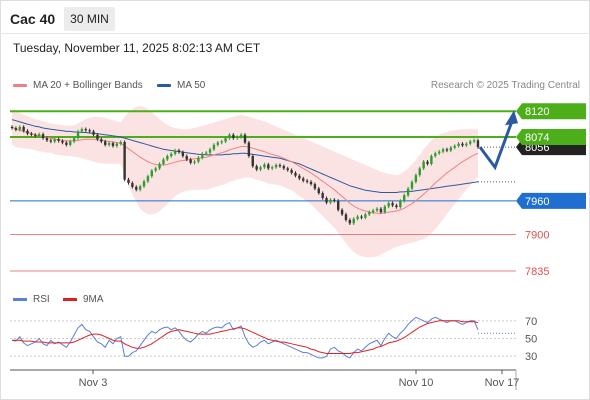 This screenshot has height=400, width=590. Describe the element at coordinates (551, 137) in the screenshot. I see `tag-level-8074-bg` at that location.